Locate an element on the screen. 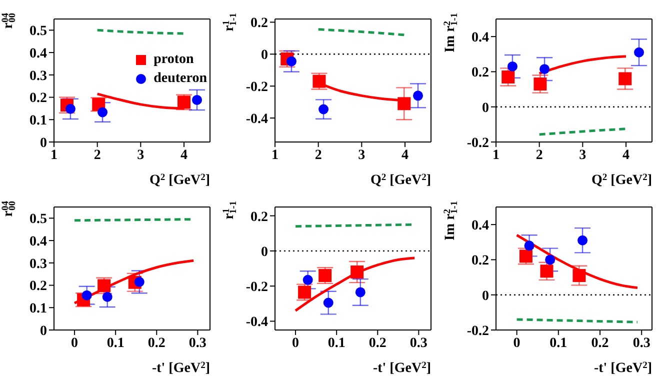 The height and width of the screenshot is (376, 664). legend-label: deuteron is located at coordinates (179, 79).